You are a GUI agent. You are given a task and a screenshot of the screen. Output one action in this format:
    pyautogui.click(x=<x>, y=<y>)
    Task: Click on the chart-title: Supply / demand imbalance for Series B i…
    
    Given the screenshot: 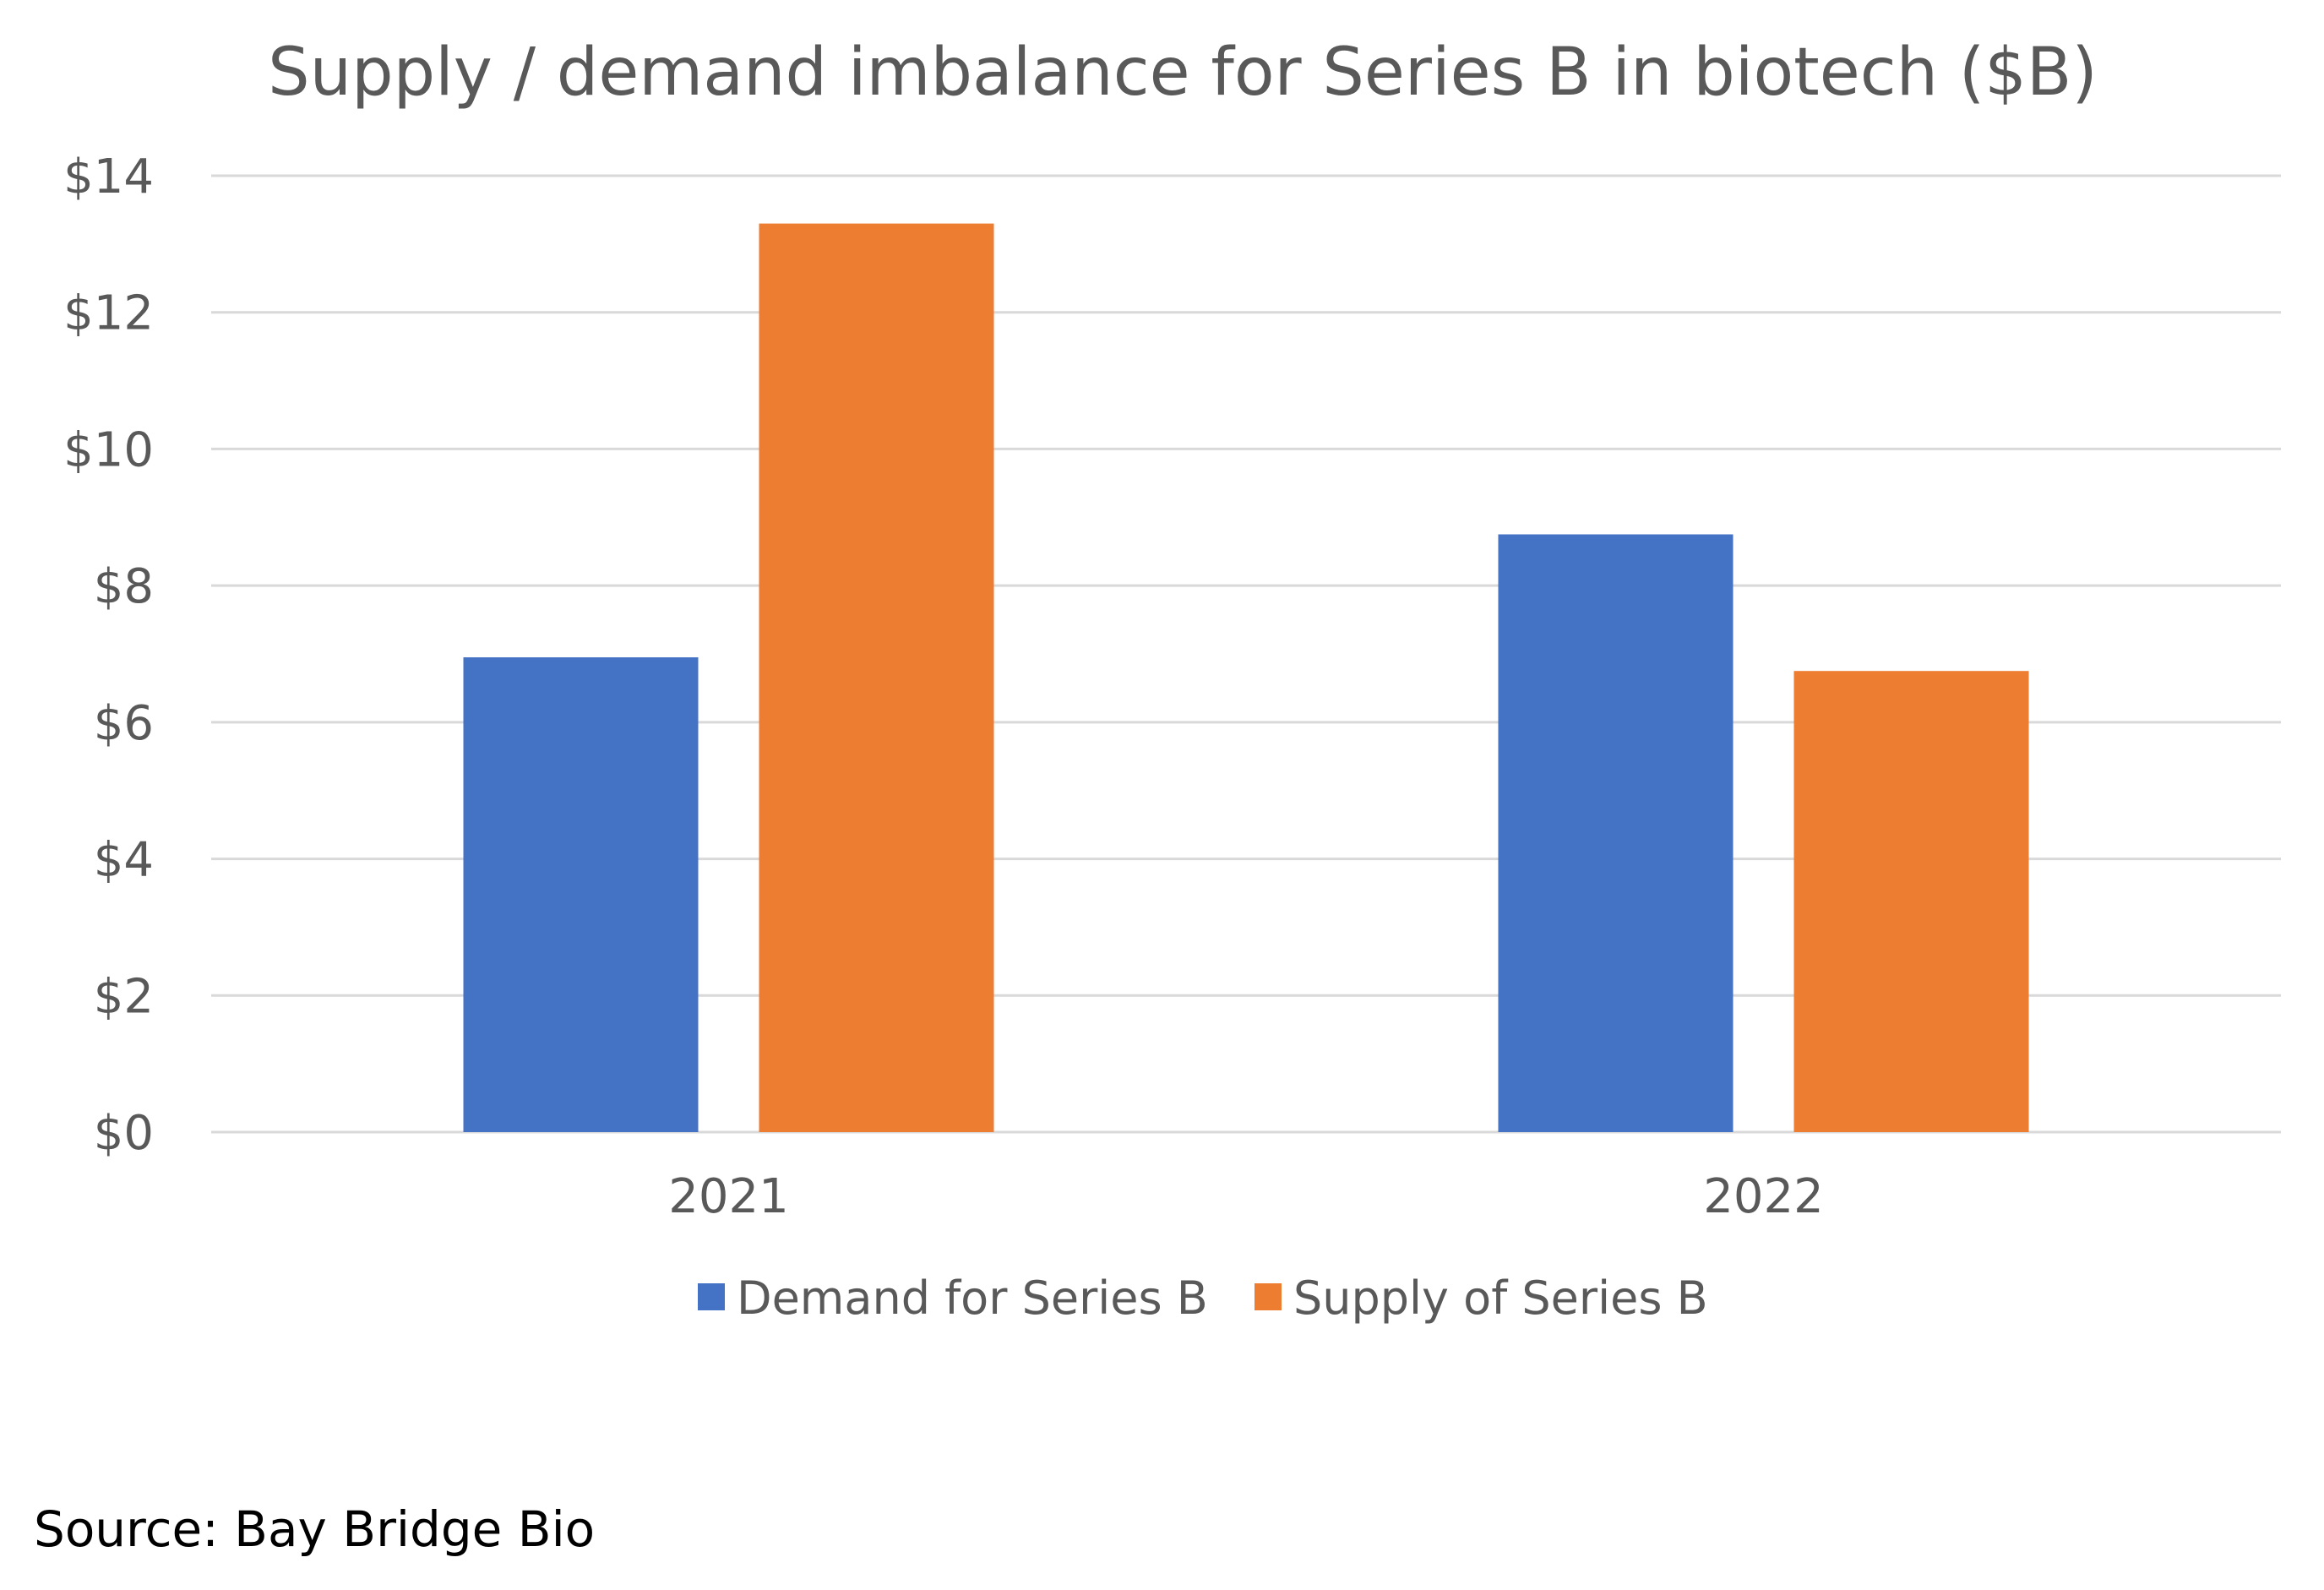 What is the action you would take?
    pyautogui.click(x=1183, y=73)
    